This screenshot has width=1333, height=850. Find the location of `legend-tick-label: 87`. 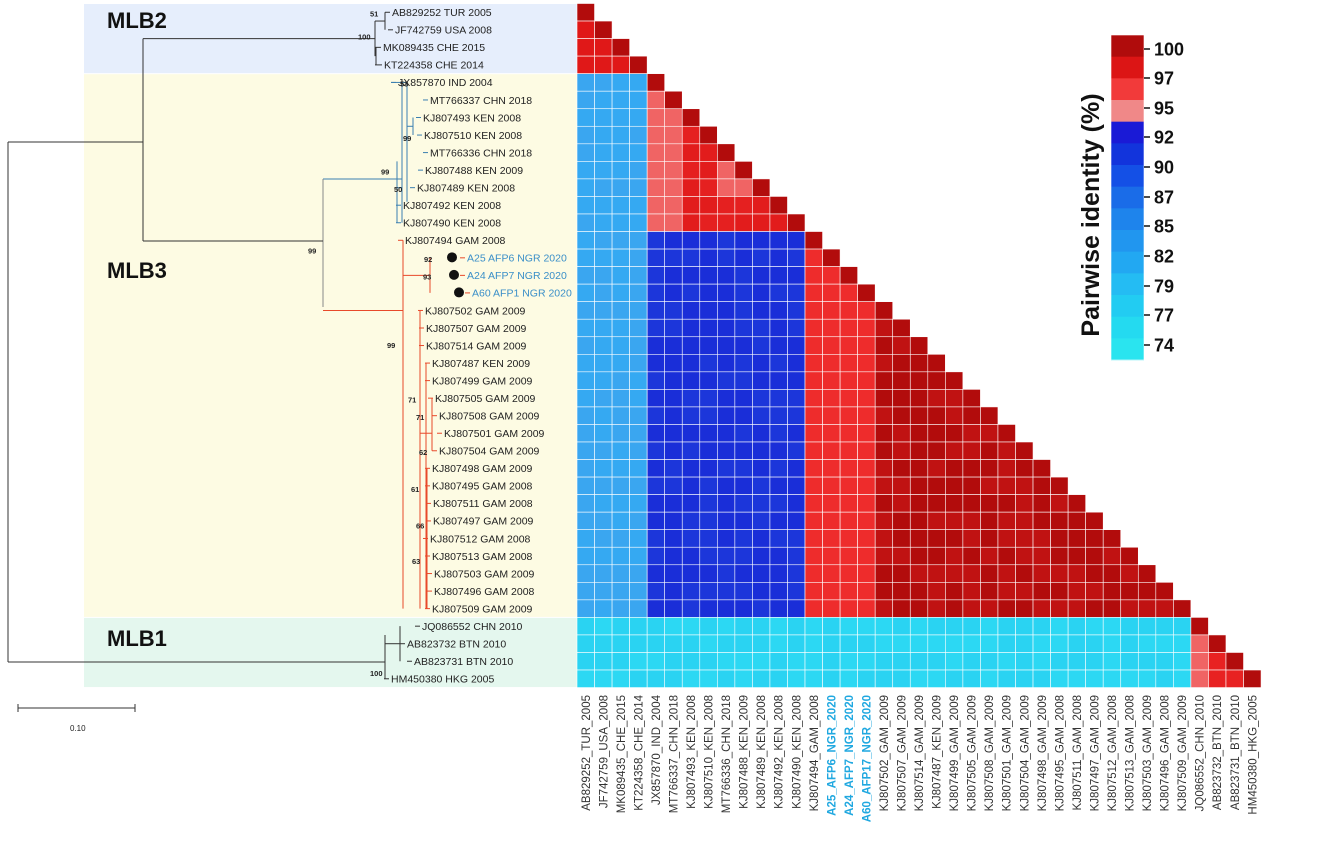

legend-tick-label: 87 is located at coordinates (1164, 198).